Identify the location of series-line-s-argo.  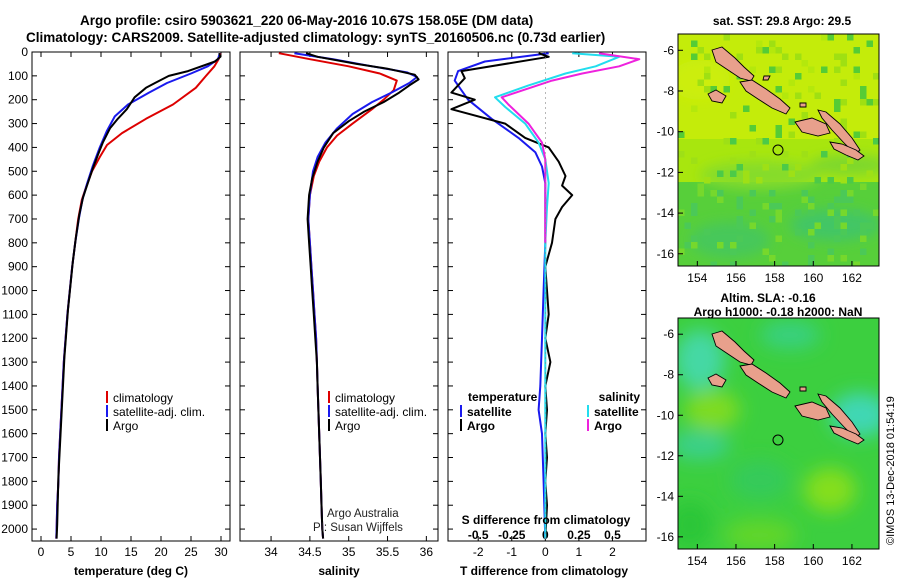
(570, 147).